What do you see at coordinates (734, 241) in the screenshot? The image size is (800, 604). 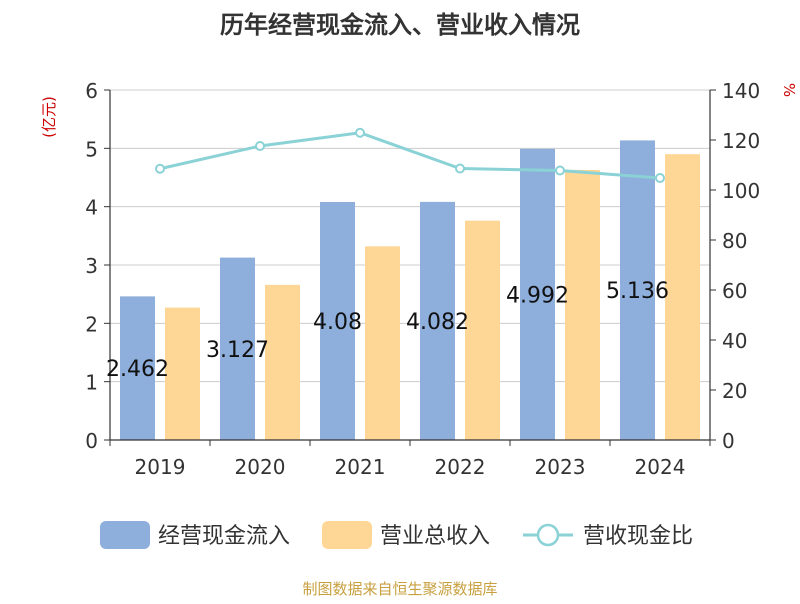 I see `y-right-tick-label: 80` at bounding box center [734, 241].